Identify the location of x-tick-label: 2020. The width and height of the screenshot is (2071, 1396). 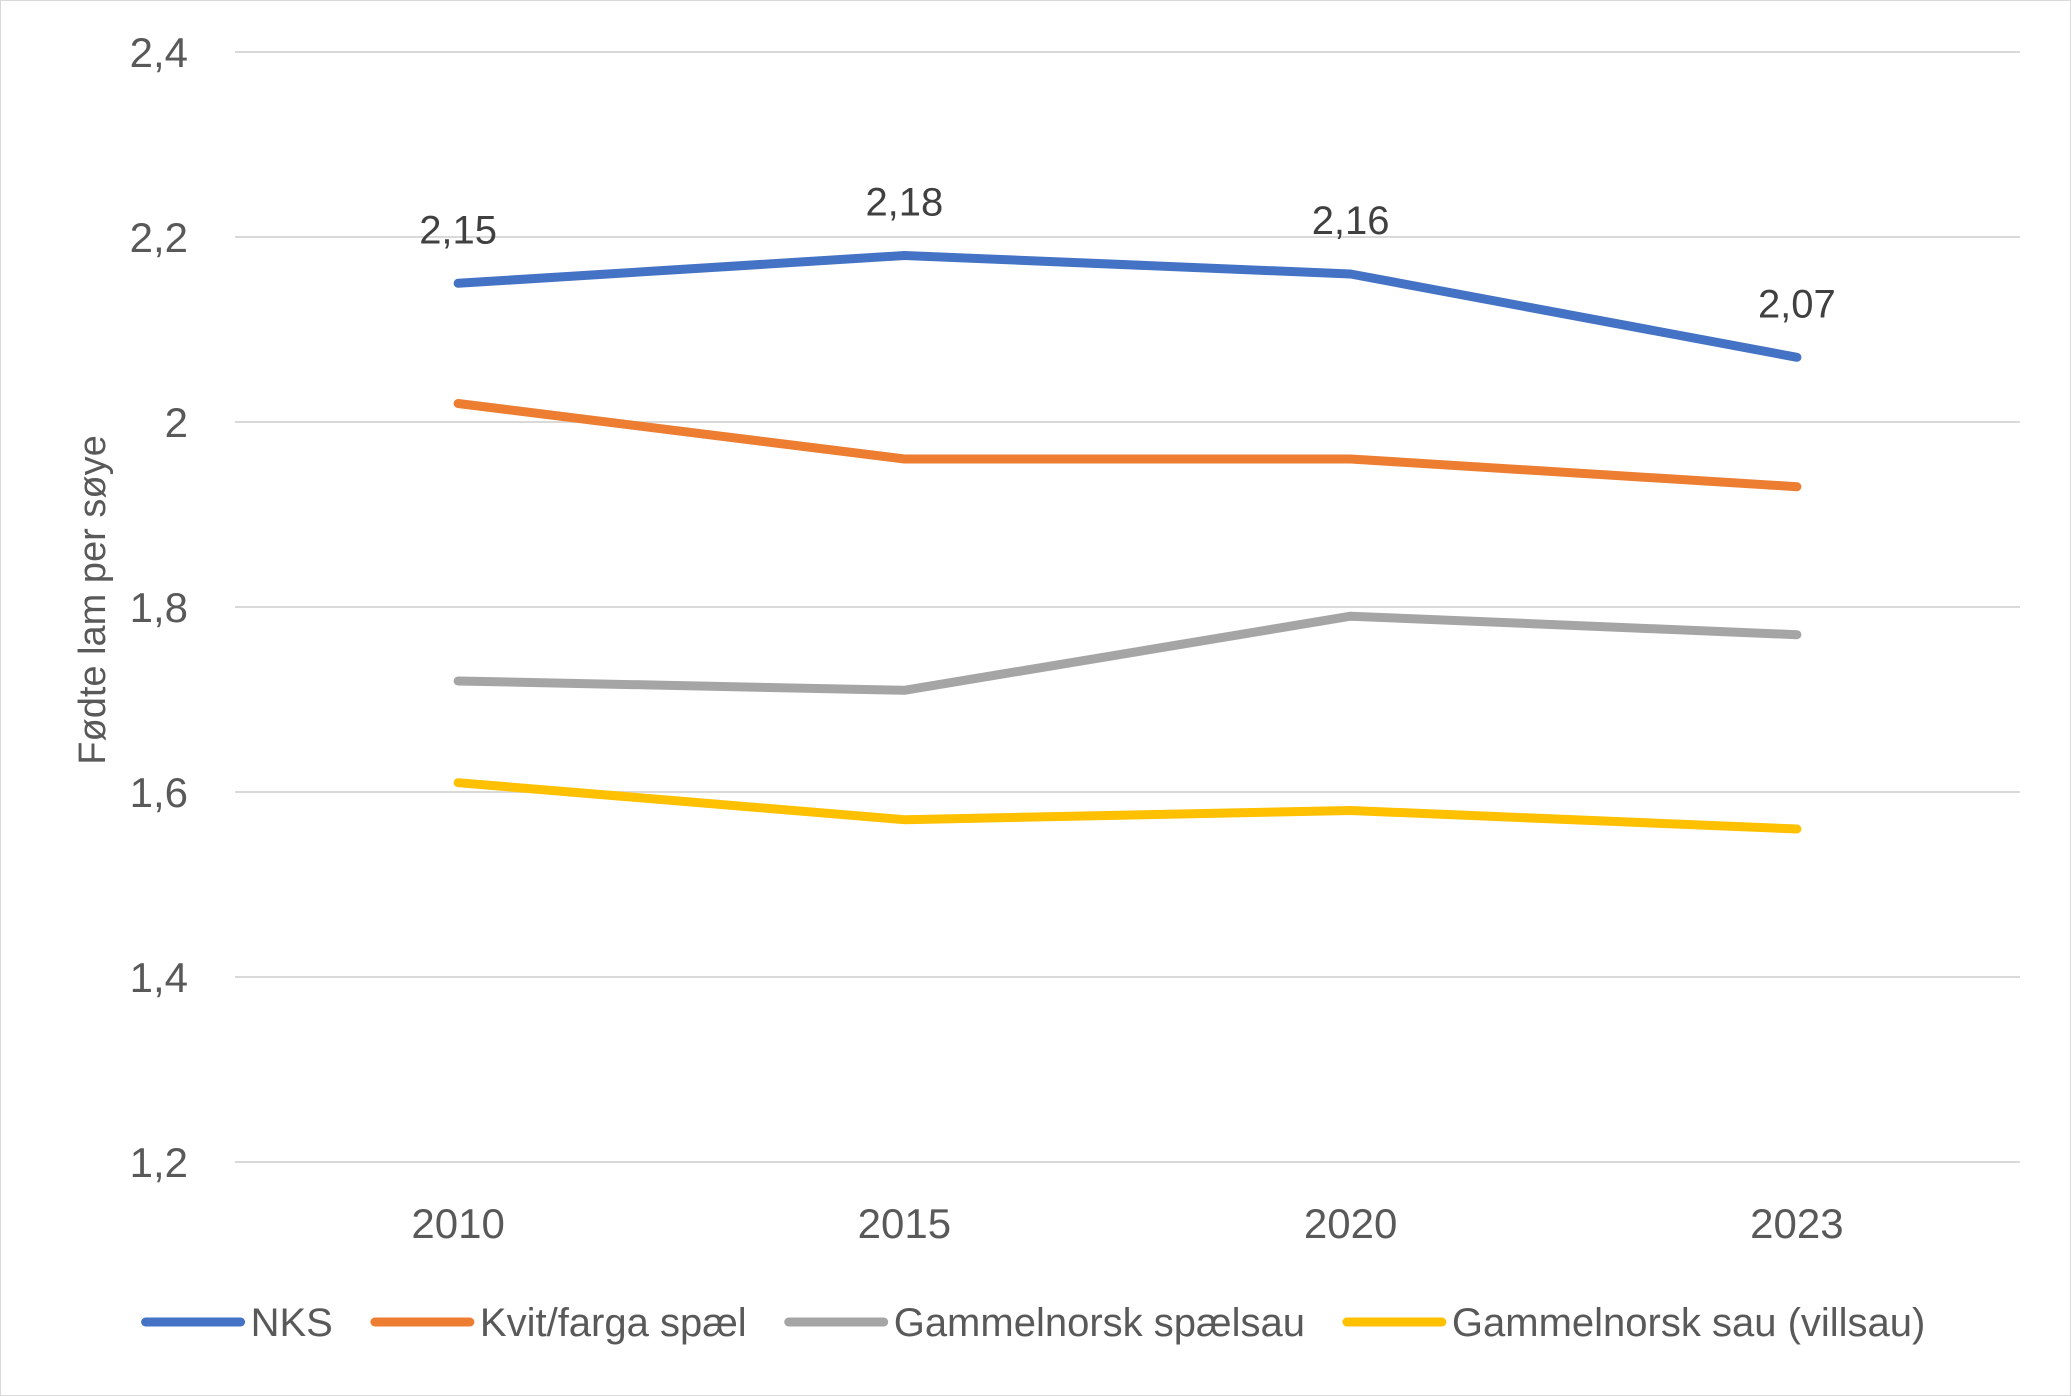
(1350, 1223).